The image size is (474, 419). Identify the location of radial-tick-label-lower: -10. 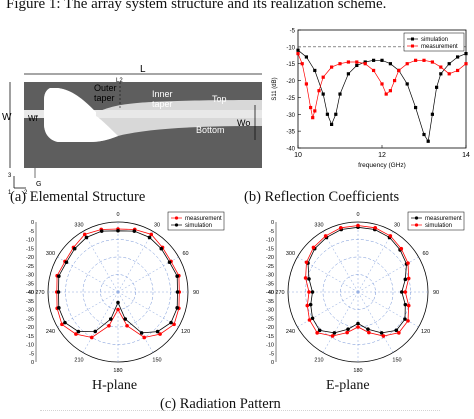
(270, 346).